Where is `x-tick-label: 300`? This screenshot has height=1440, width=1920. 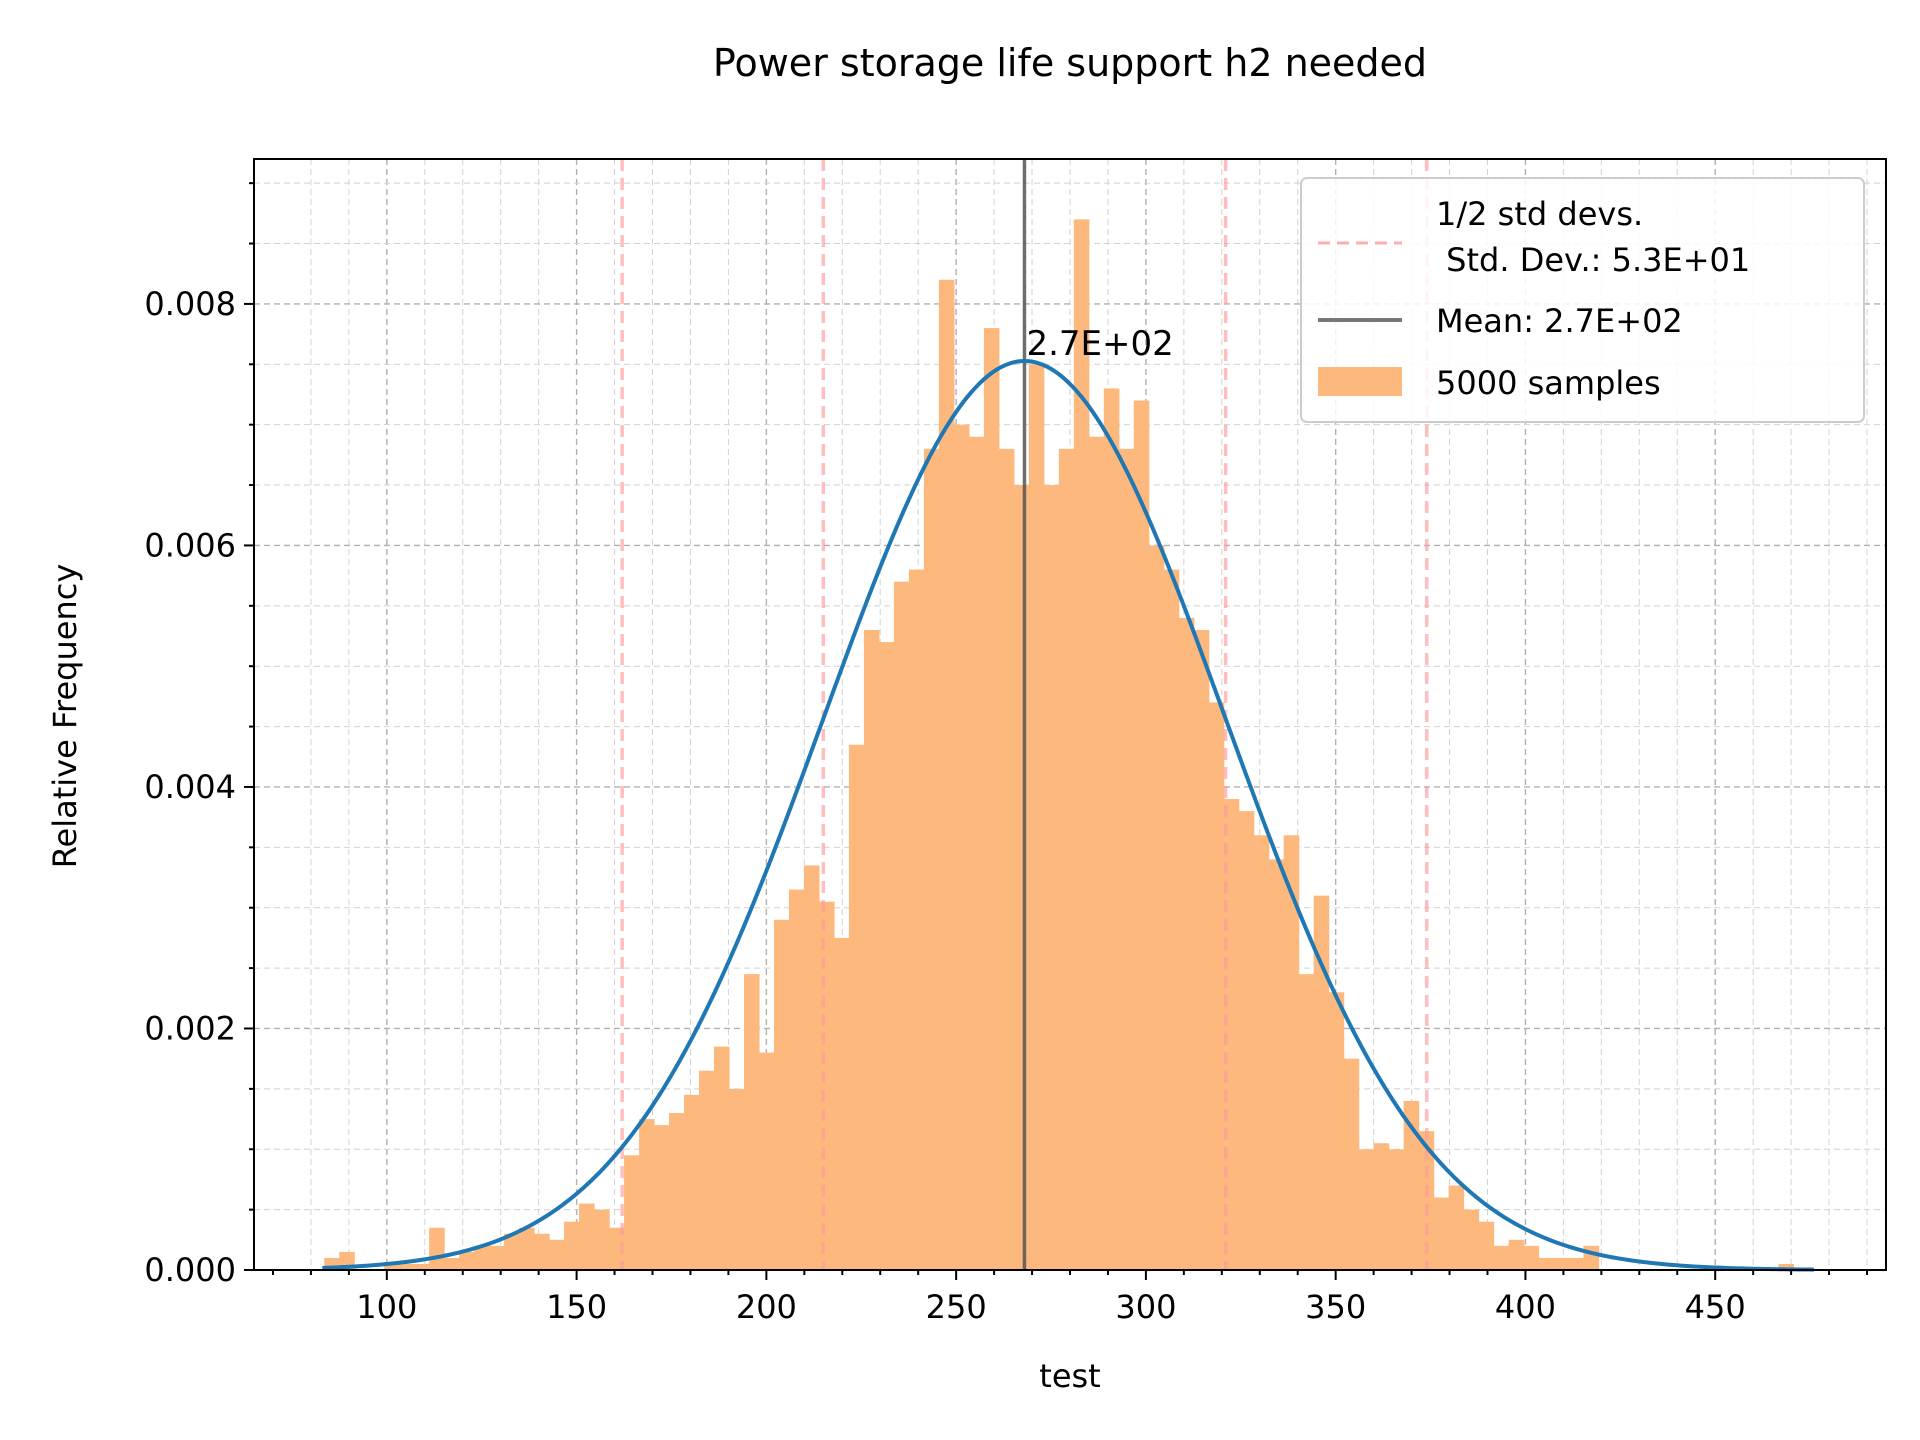 x-tick-label: 300 is located at coordinates (1145, 1307).